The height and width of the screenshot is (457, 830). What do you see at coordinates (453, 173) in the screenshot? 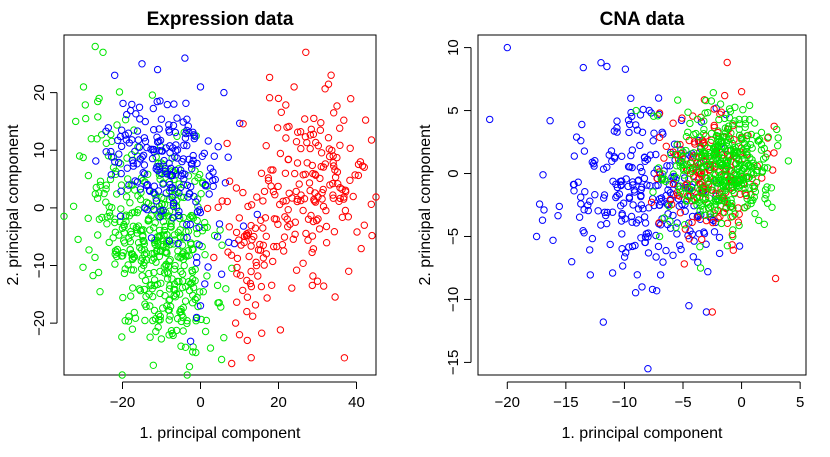
I see `cna-y-tick-label: 0` at bounding box center [453, 173].